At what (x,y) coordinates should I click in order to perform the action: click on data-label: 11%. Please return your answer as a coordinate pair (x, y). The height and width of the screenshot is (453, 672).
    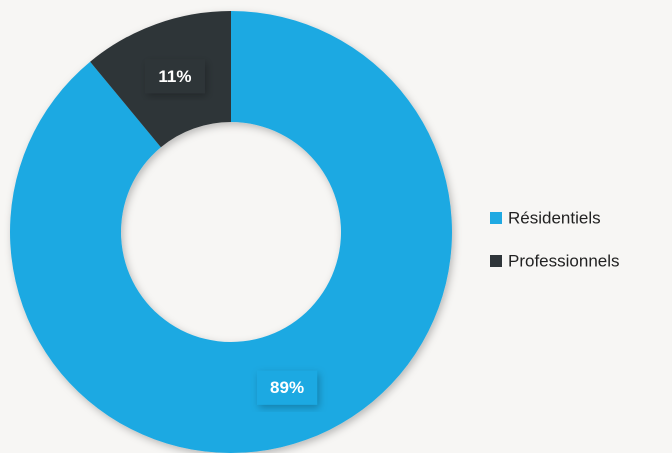
    Looking at the image, I should click on (174, 76).